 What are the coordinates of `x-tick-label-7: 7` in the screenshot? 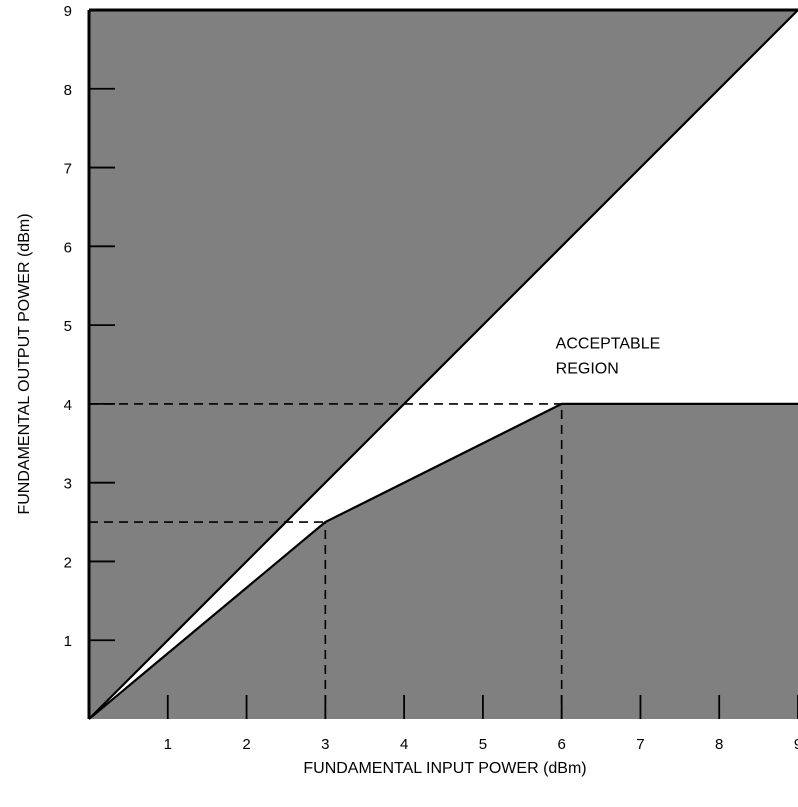 It's located at (640, 744).